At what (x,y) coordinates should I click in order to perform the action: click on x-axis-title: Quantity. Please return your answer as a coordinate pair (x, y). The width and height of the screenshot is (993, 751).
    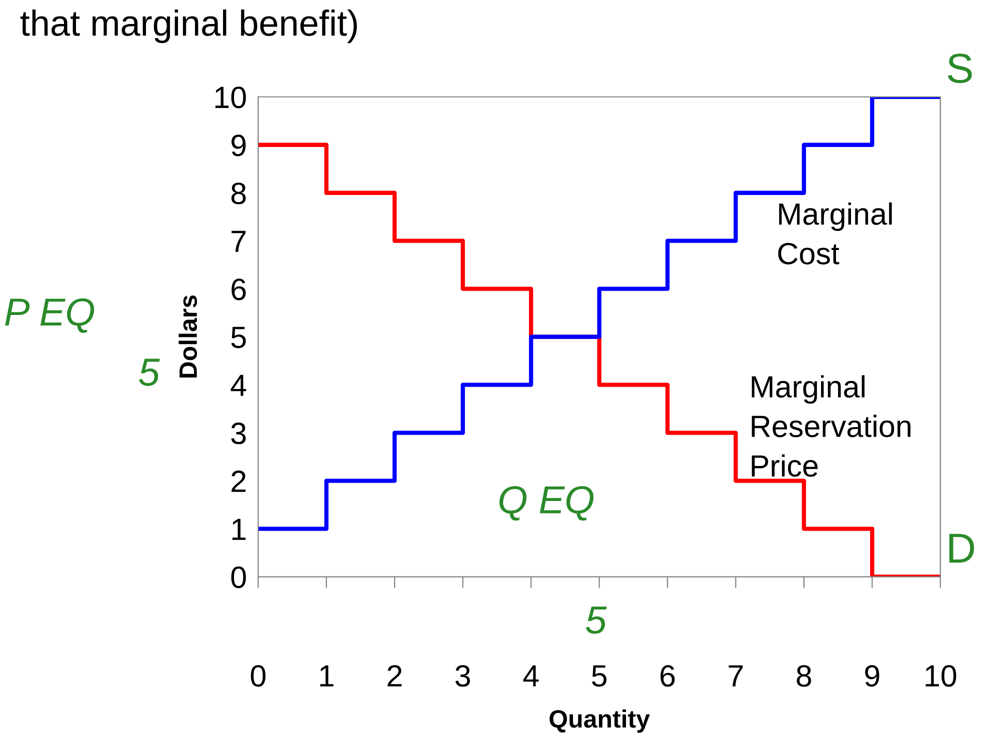
    Looking at the image, I should click on (600, 721).